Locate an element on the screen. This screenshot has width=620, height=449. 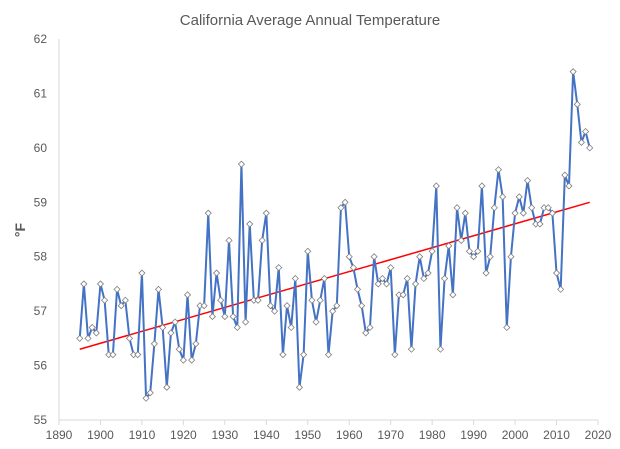
x-tick-label: 1900 is located at coordinates (100, 435).